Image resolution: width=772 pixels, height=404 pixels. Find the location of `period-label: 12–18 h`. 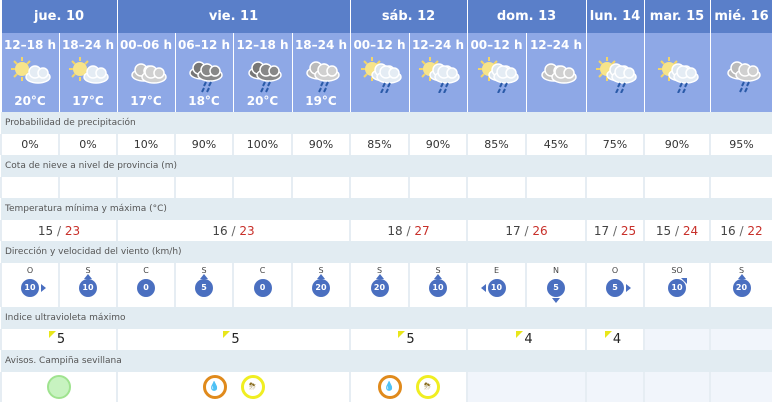

period-label: 12–18 h is located at coordinates (30, 45).